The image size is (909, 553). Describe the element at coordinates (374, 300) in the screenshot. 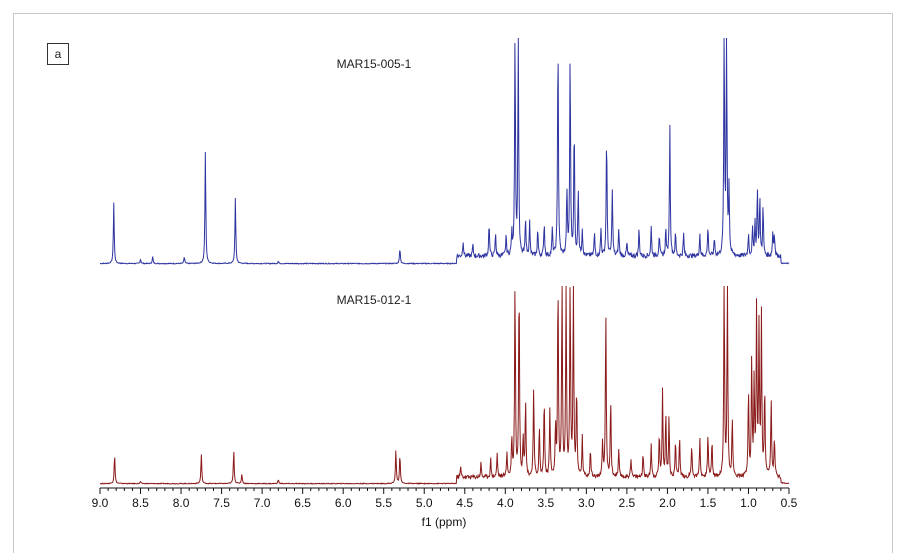

I see `series-label-bottom: MAR15-012-1` at that location.